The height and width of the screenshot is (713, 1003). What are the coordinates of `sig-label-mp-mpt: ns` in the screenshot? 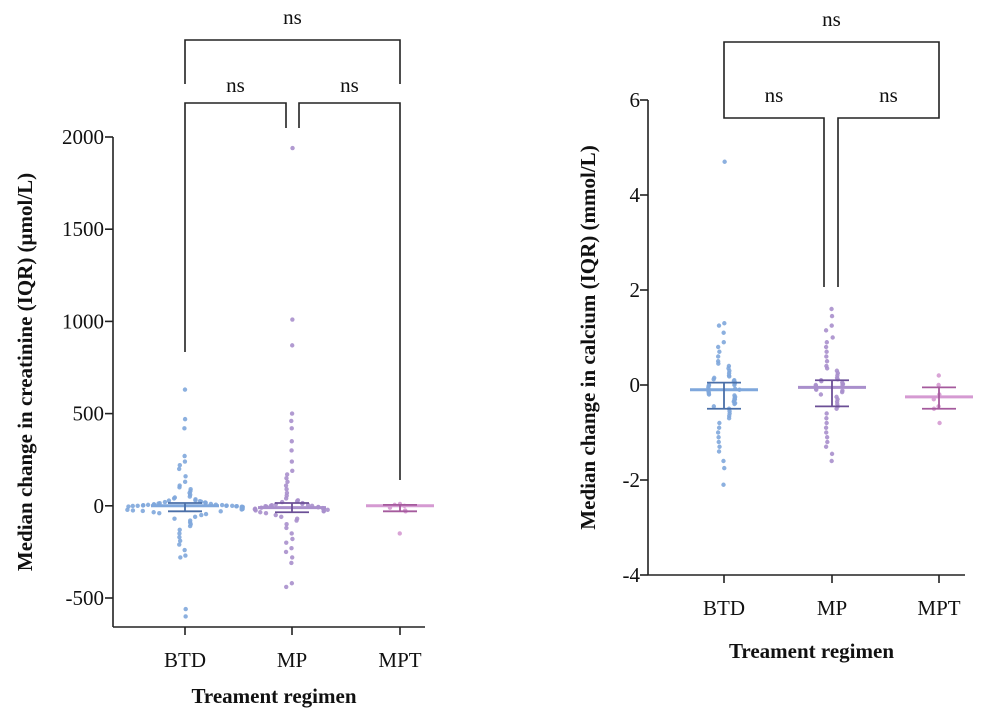 It's located at (349, 85).